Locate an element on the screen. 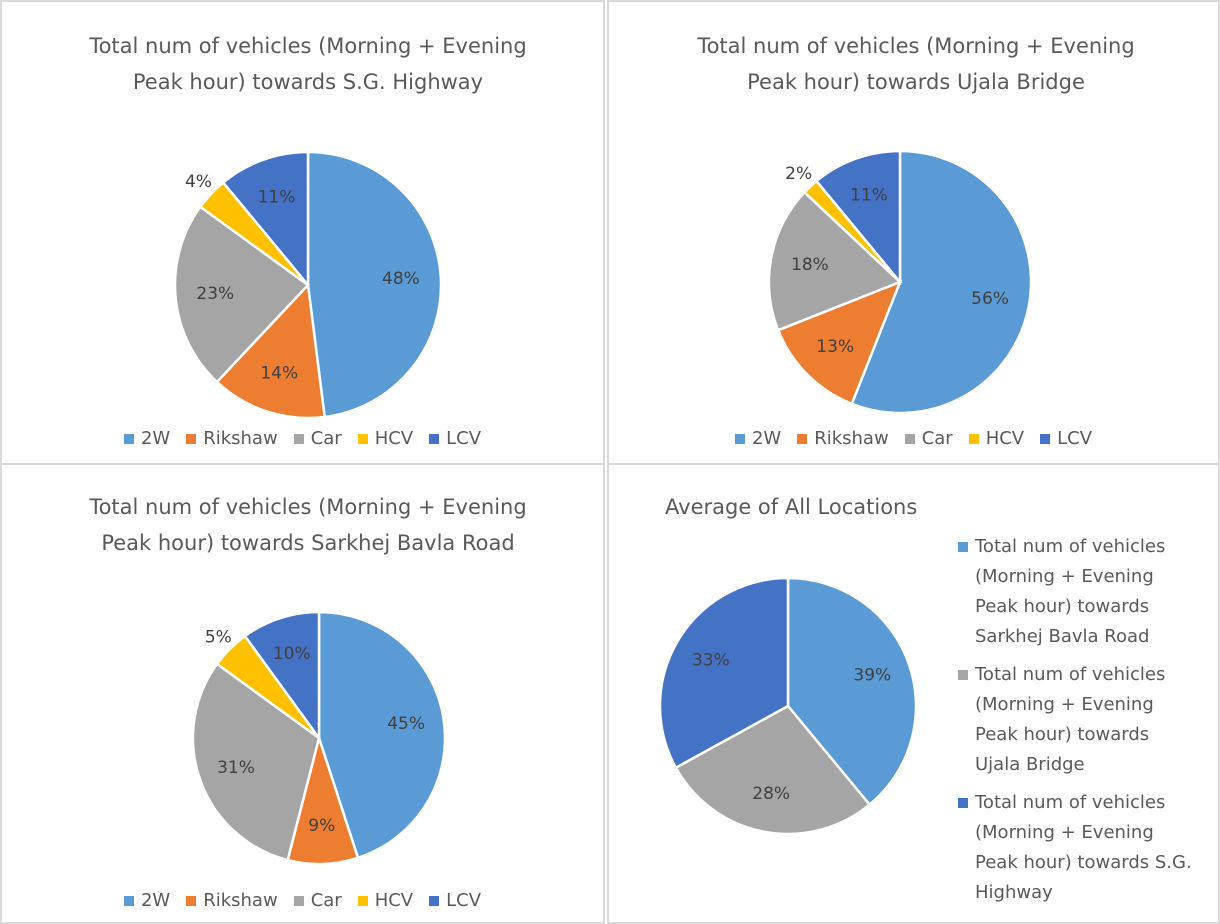  data-label: 10% is located at coordinates (292, 654).